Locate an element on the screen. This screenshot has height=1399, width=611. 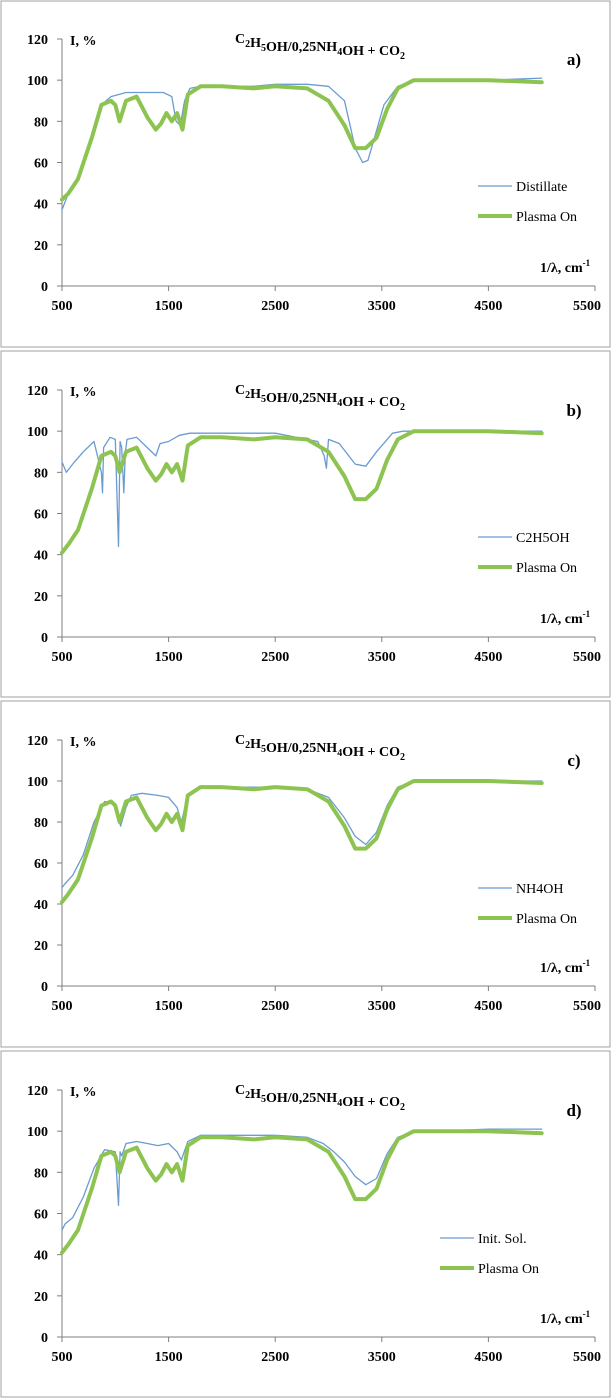
legend-label: C2H5OH is located at coordinates (543, 538).